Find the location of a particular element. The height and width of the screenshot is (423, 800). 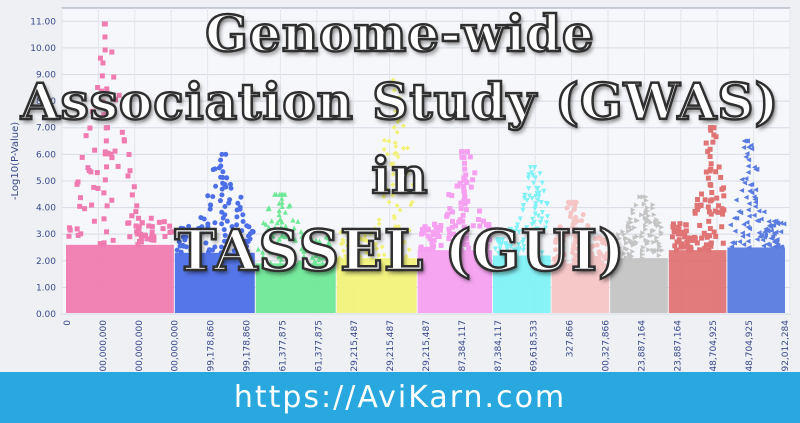

y-tick-label: 7.00 is located at coordinates (46, 129).